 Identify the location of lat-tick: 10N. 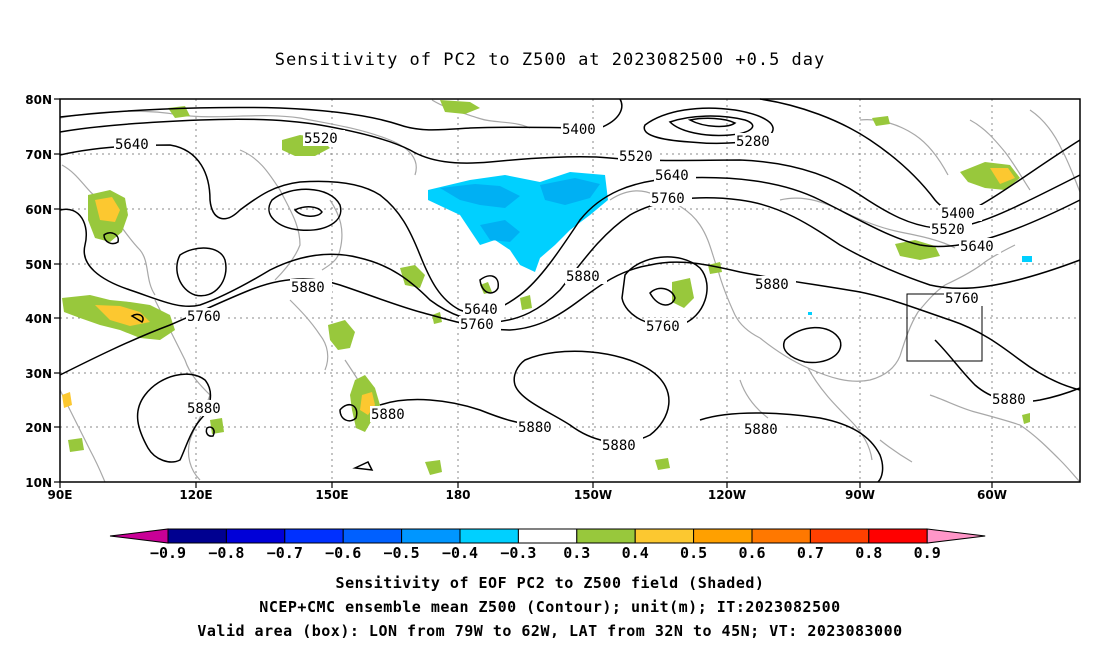
(38, 483).